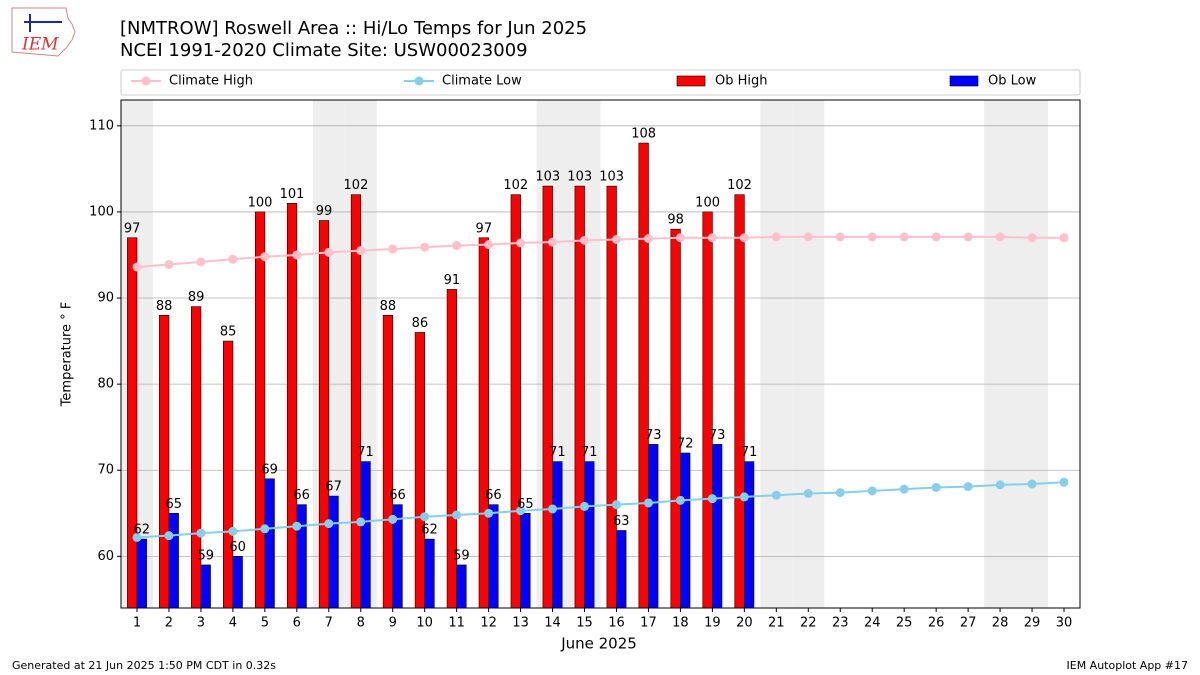  I want to click on x-tick-label: 16, so click(616, 623).